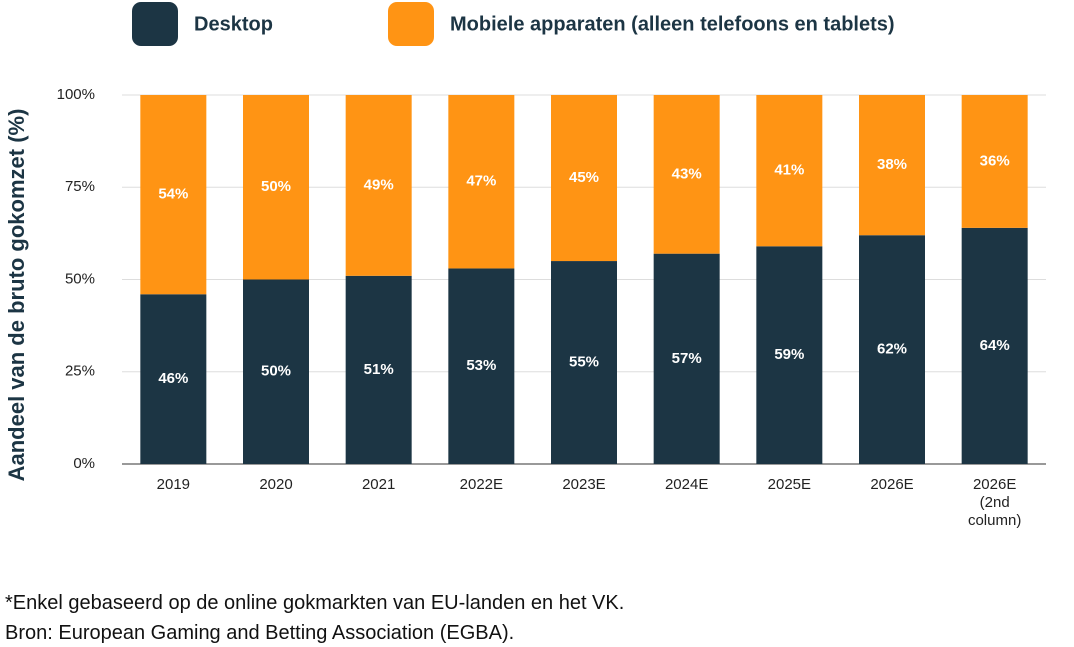 The width and height of the screenshot is (1074, 647). I want to click on data-label: 59%, so click(789, 354).